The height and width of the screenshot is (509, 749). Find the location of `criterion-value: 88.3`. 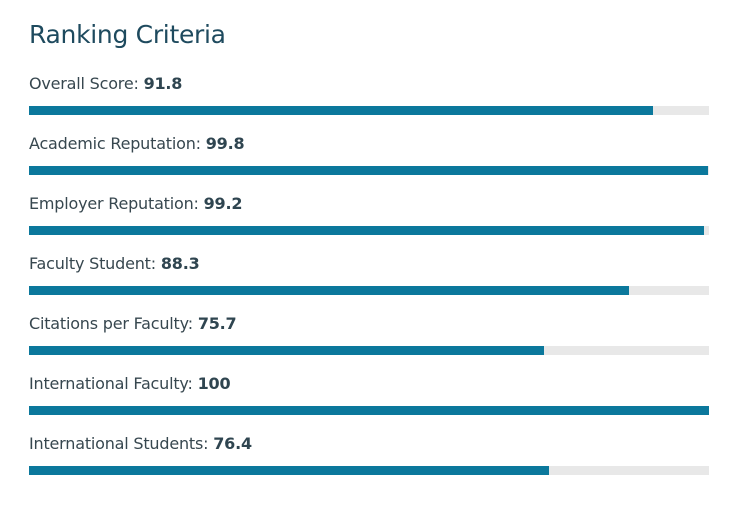

criterion-value: 88.3 is located at coordinates (180, 263).